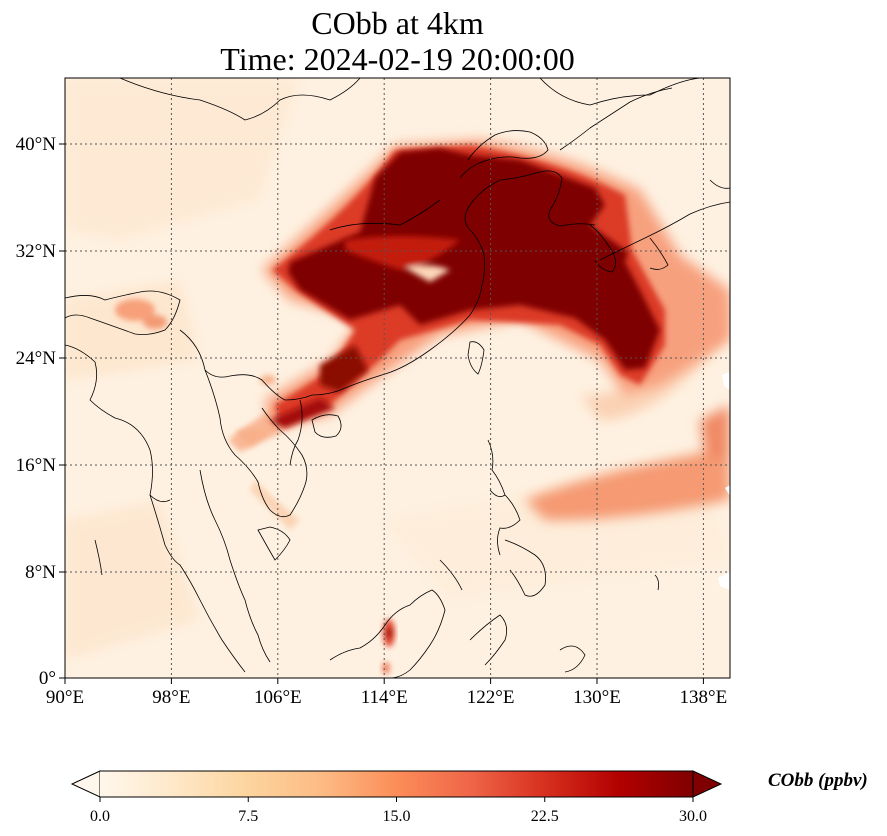 Image resolution: width=887 pixels, height=836 pixels. I want to click on lat-tick-label: 0°, so click(47, 678).